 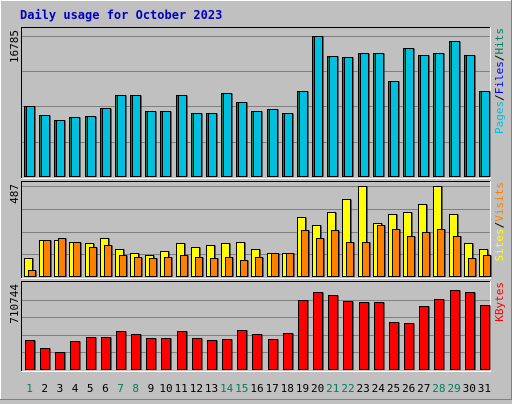 What do you see at coordinates (408, 388) in the screenshot?
I see `day-label-26: 26` at bounding box center [408, 388].